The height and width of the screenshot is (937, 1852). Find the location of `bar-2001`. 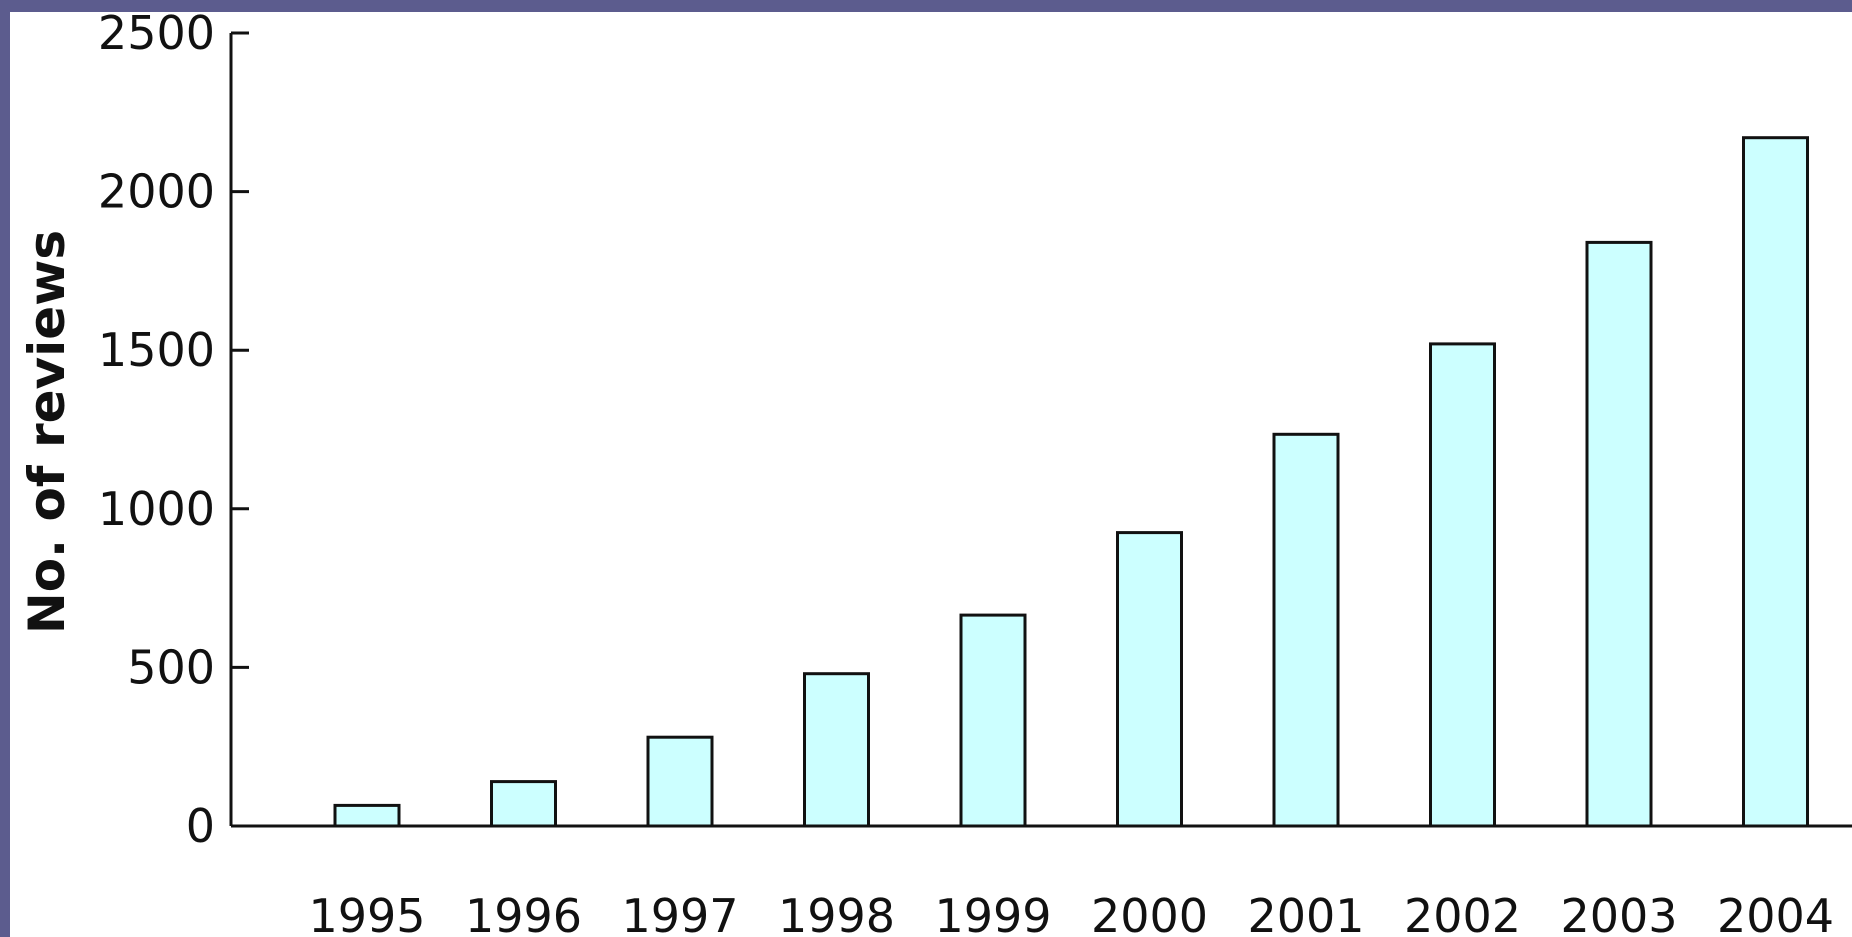

bar-2001 is located at coordinates (1306, 630).